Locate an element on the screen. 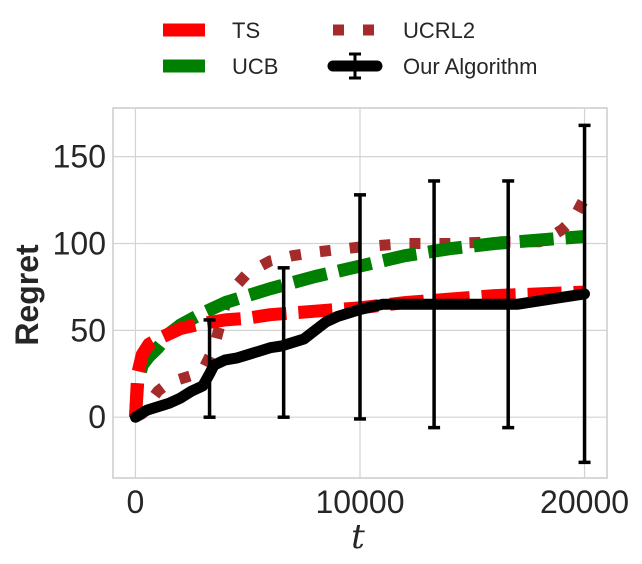 Image resolution: width=642 pixels, height=564 pixels. legend-label-ts: TS is located at coordinates (246, 30).